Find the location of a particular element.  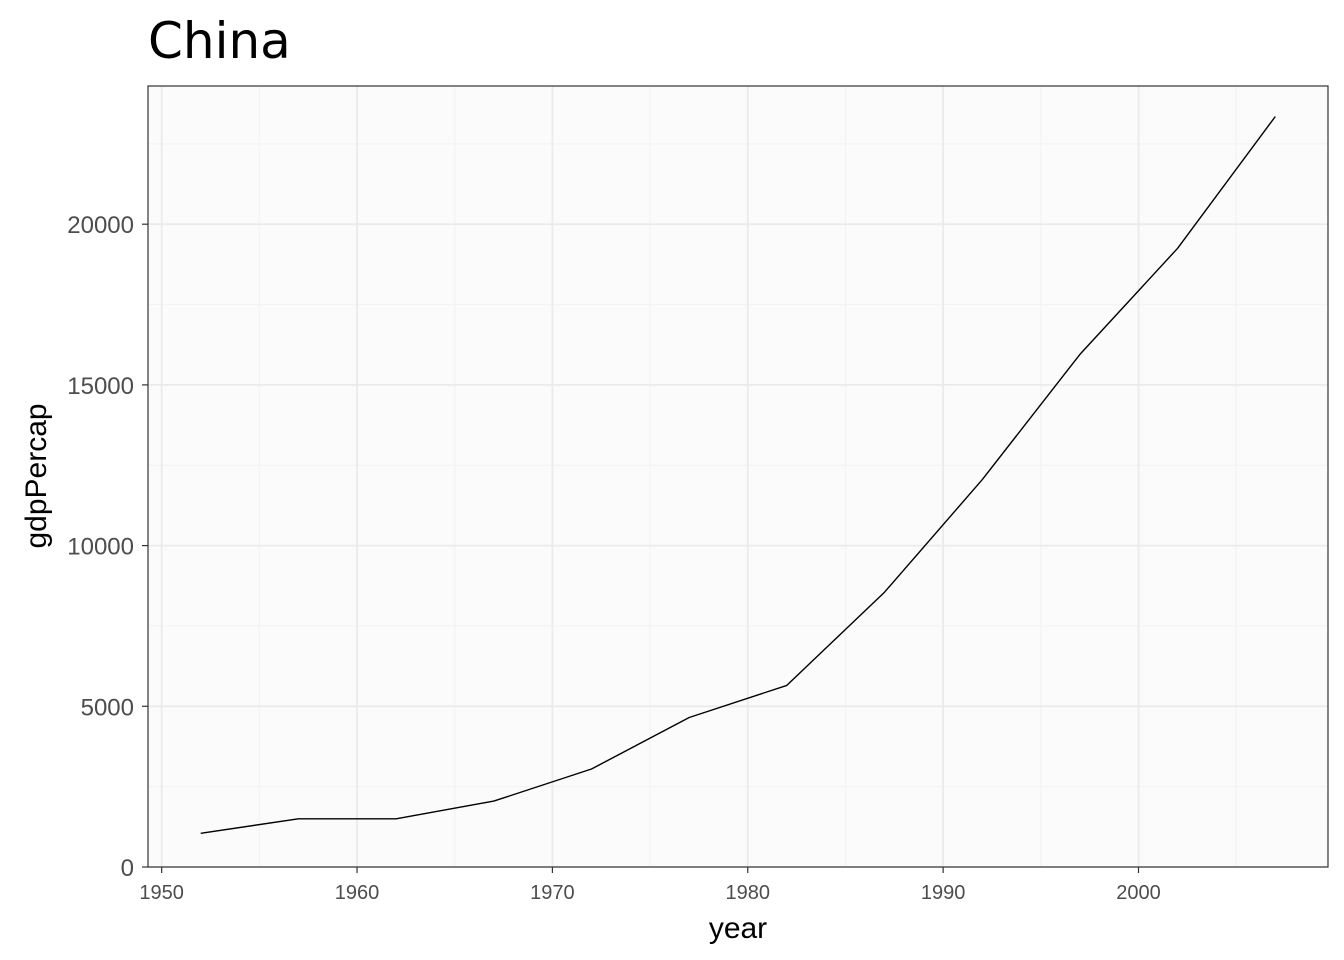

y-tick-label: 15000 is located at coordinates (100, 386).